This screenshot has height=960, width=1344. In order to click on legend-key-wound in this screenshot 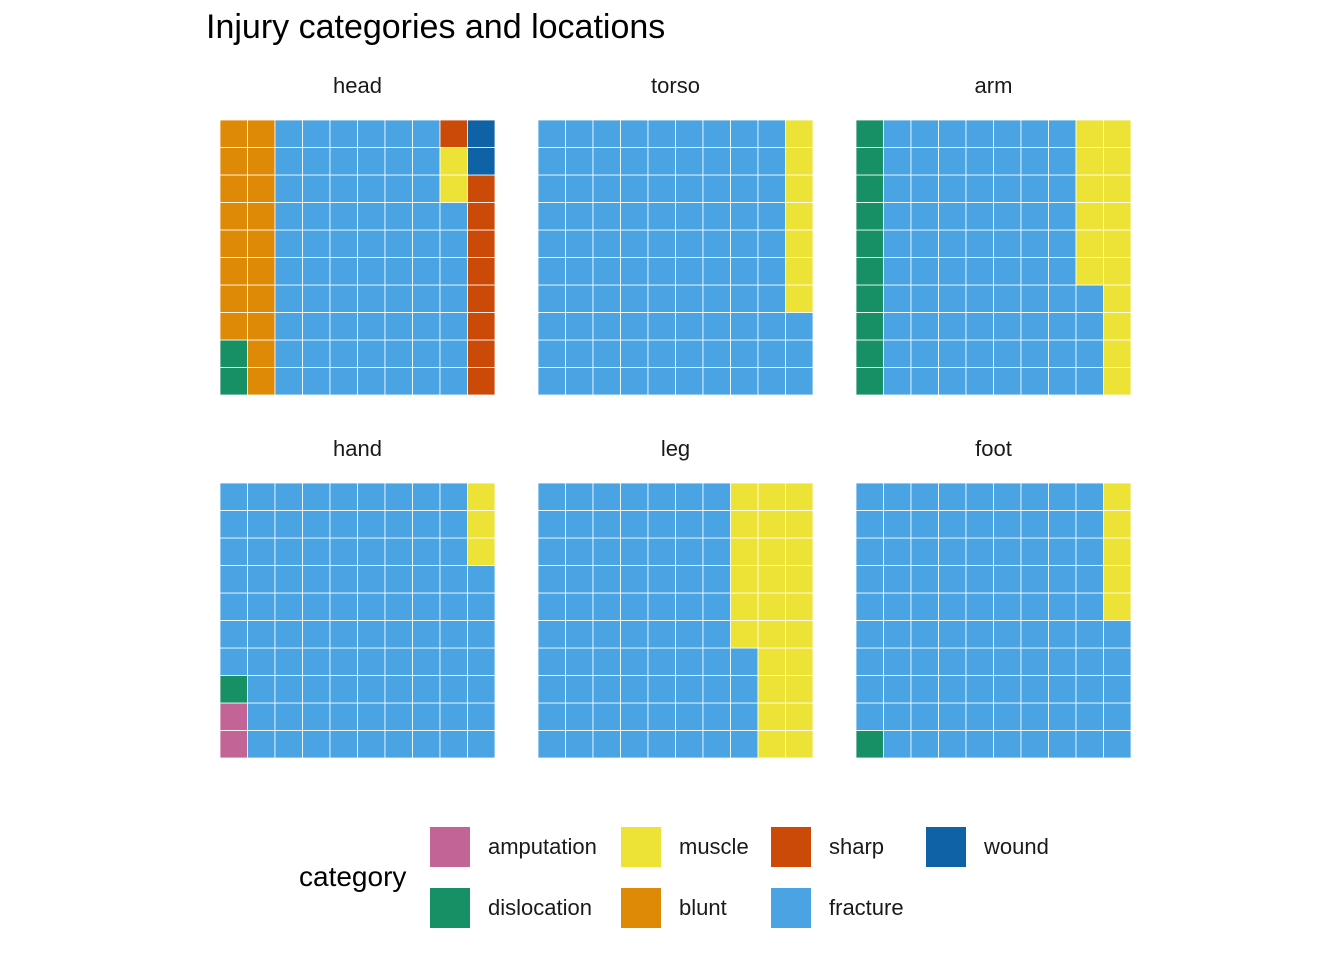, I will do `click(946, 847)`.